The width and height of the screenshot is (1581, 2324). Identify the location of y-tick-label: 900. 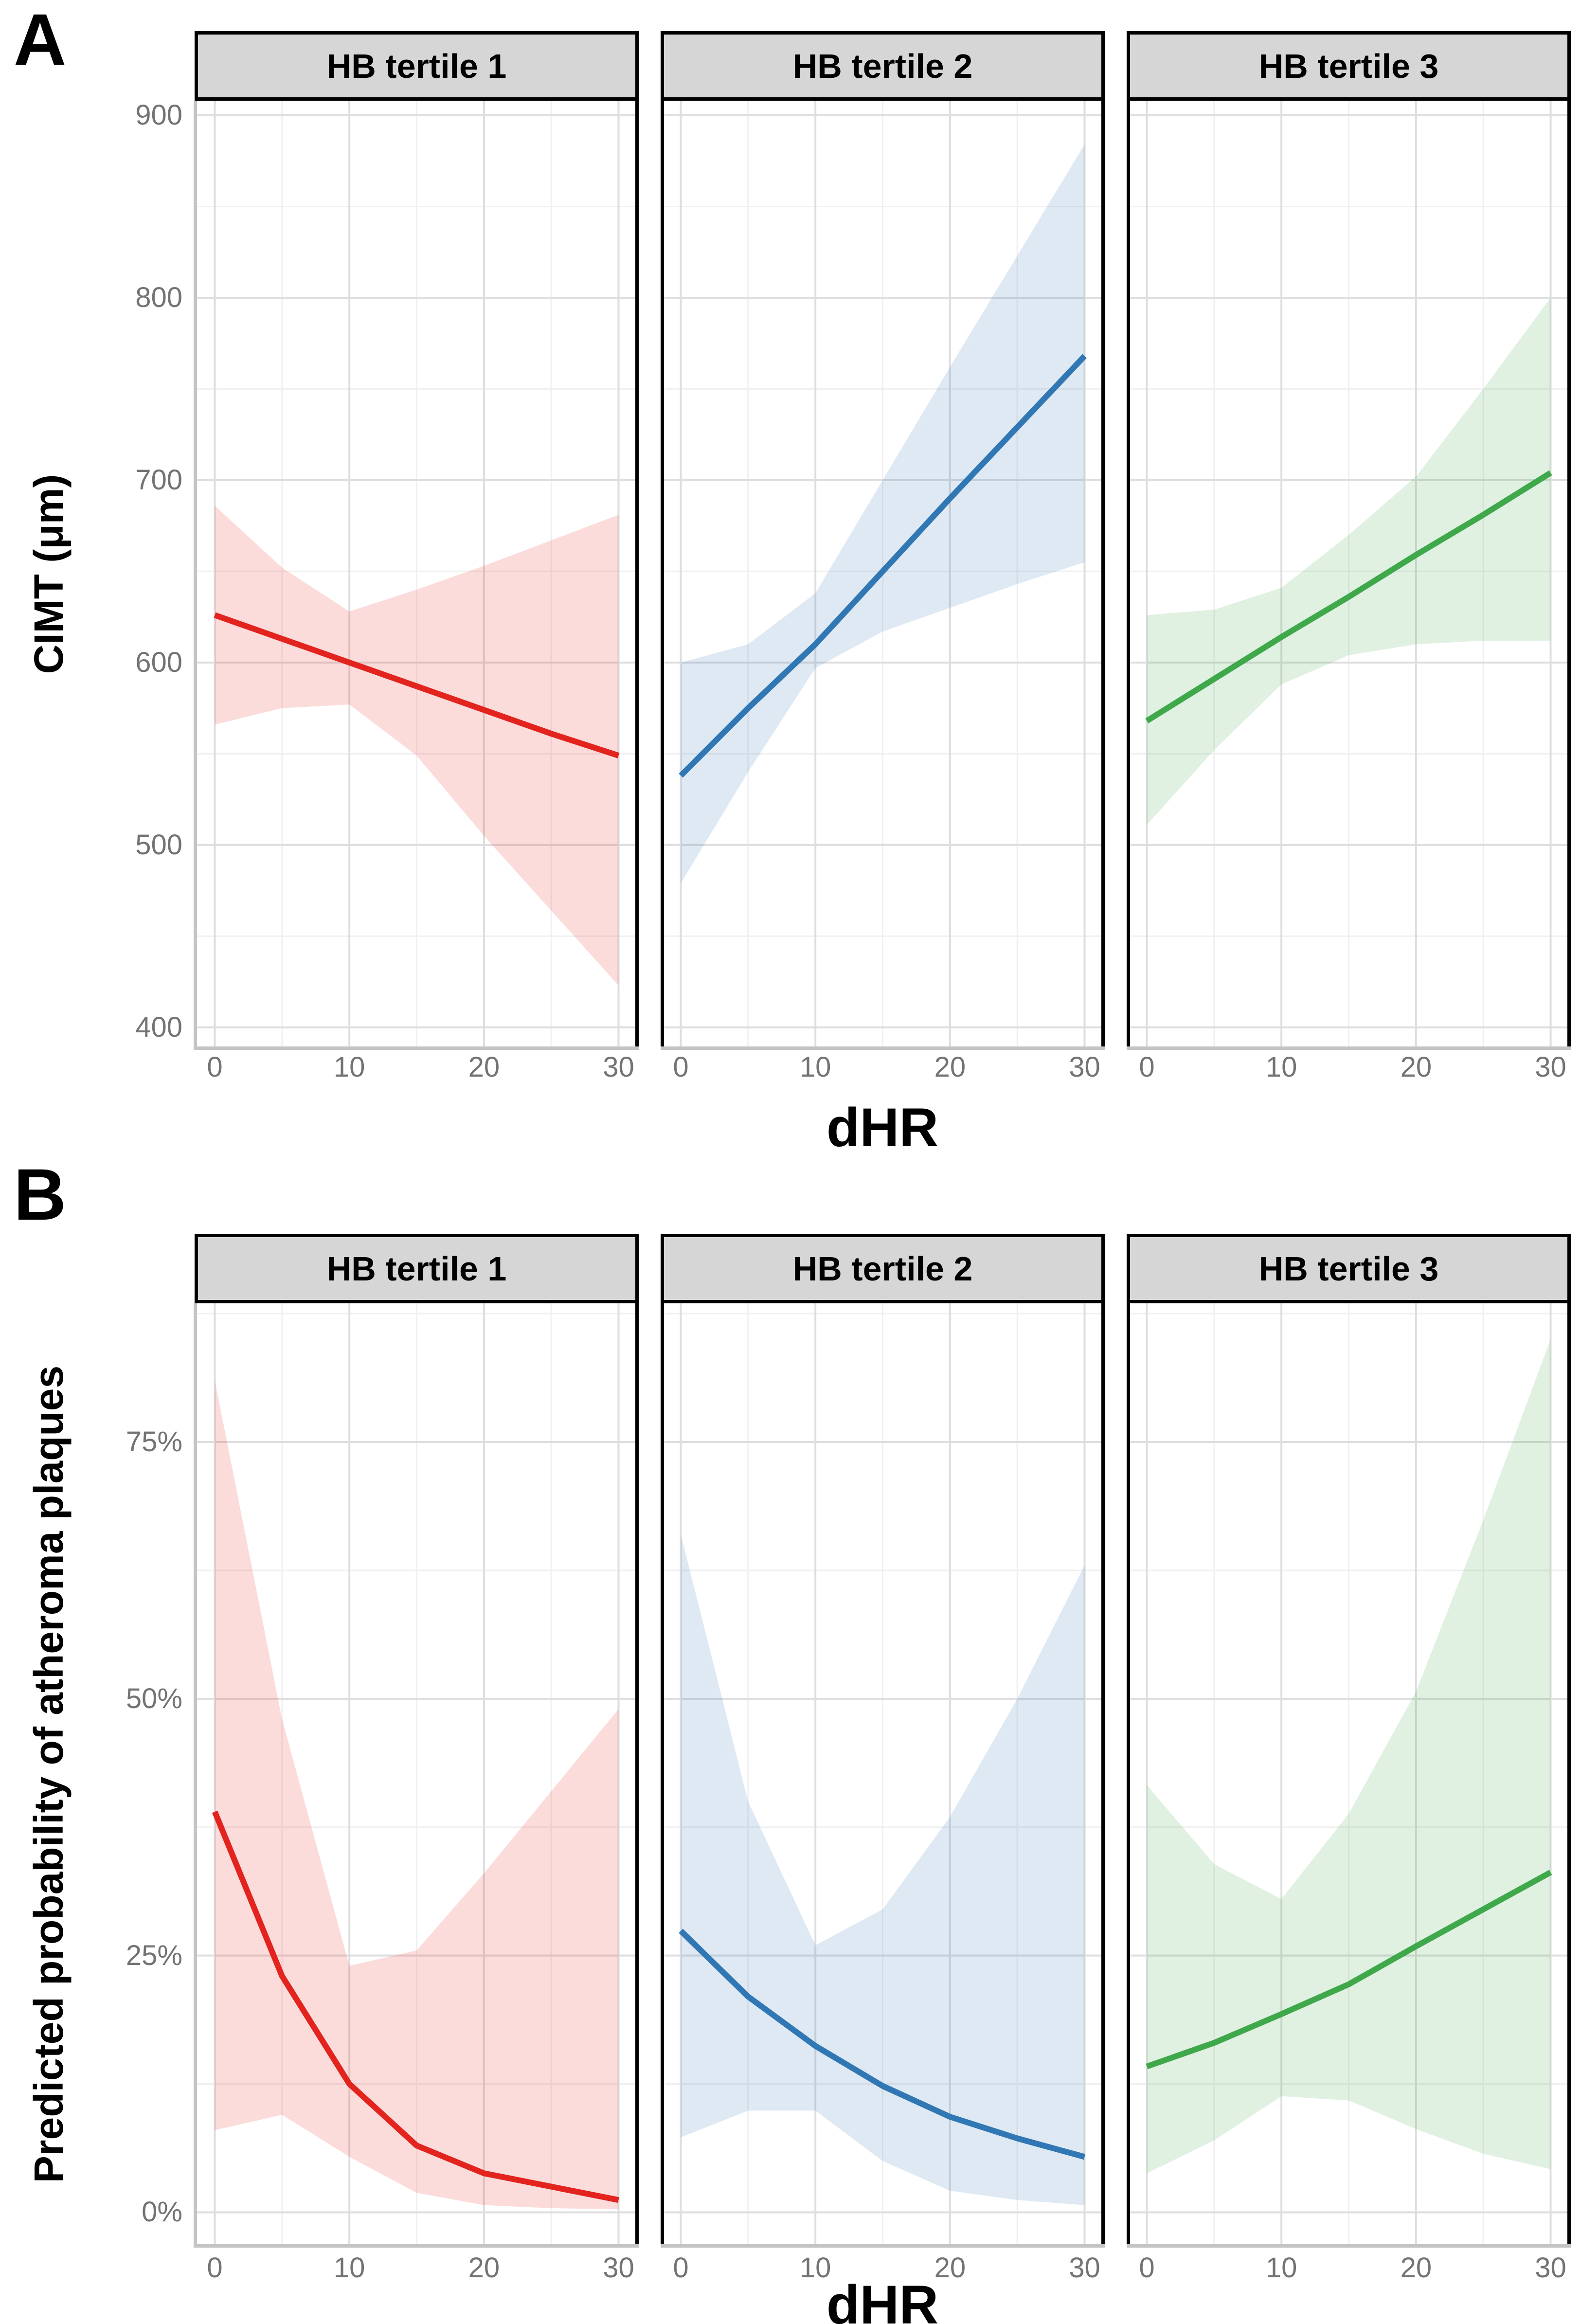
(158, 115).